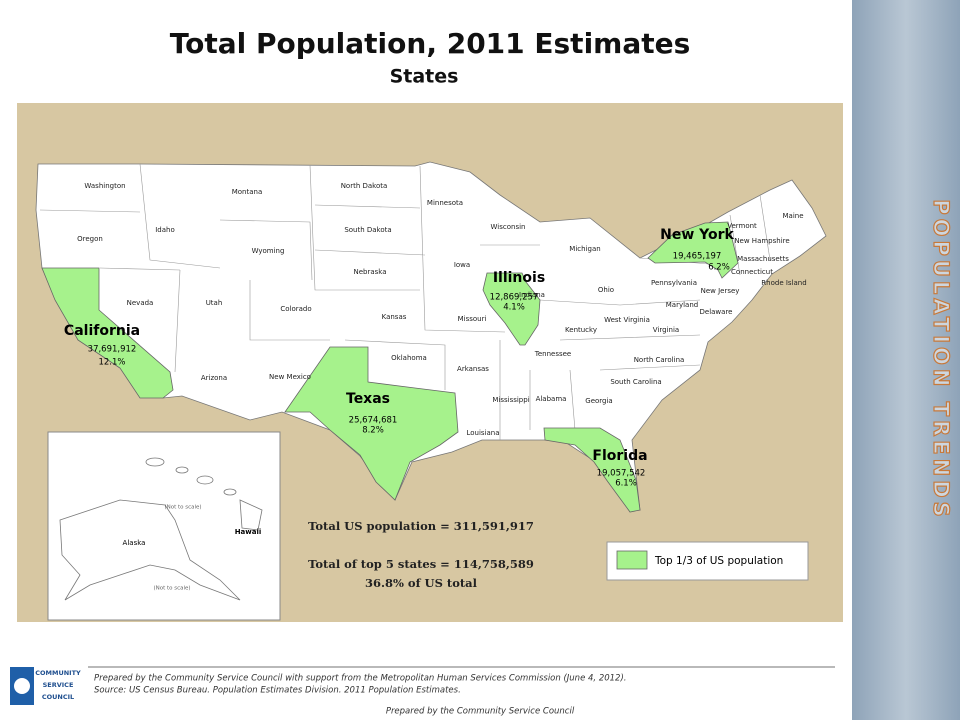 The image size is (960, 720). What do you see at coordinates (58, 673) in the screenshot?
I see `logo-line1: COMMUNITY` at bounding box center [58, 673].